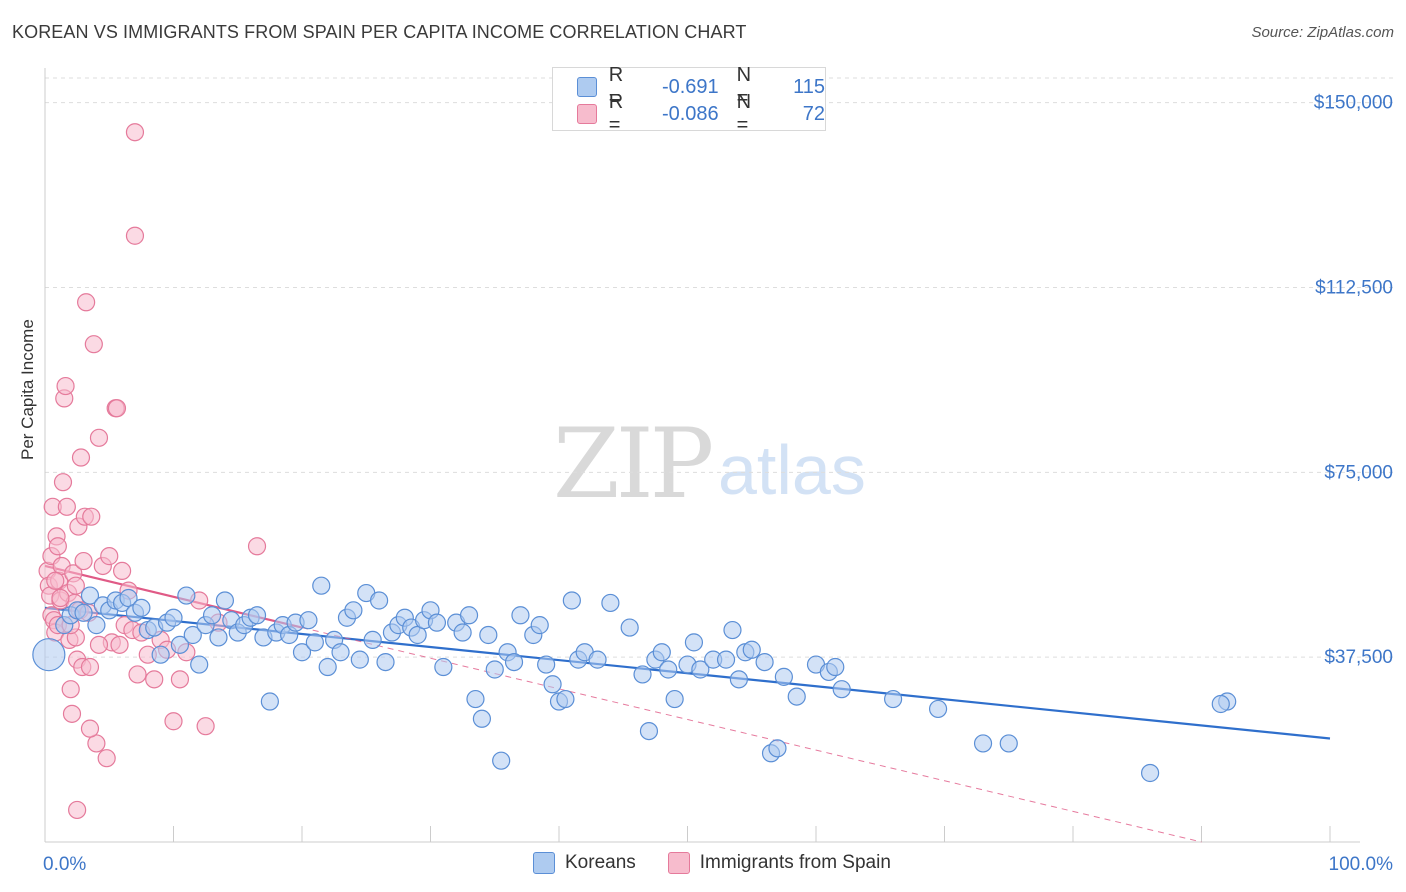 The width and height of the screenshot is (1406, 892). I want to click on koreans-legend-swatch, so click(544, 863).